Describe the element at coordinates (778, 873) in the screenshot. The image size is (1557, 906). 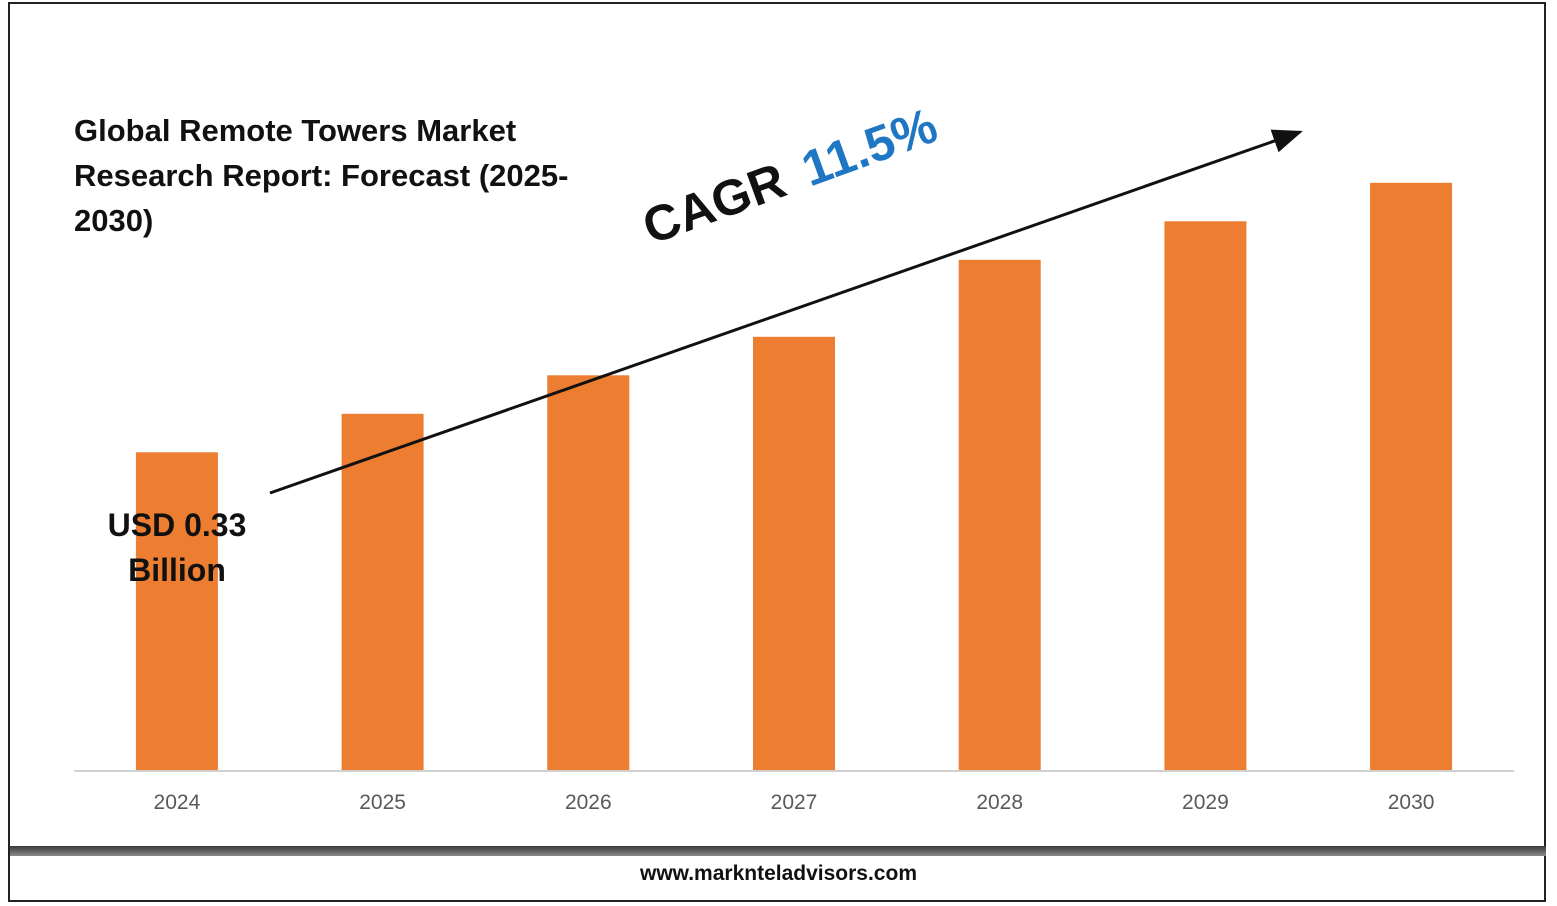
I see `footer-website: www.marknteladvisors.com` at that location.